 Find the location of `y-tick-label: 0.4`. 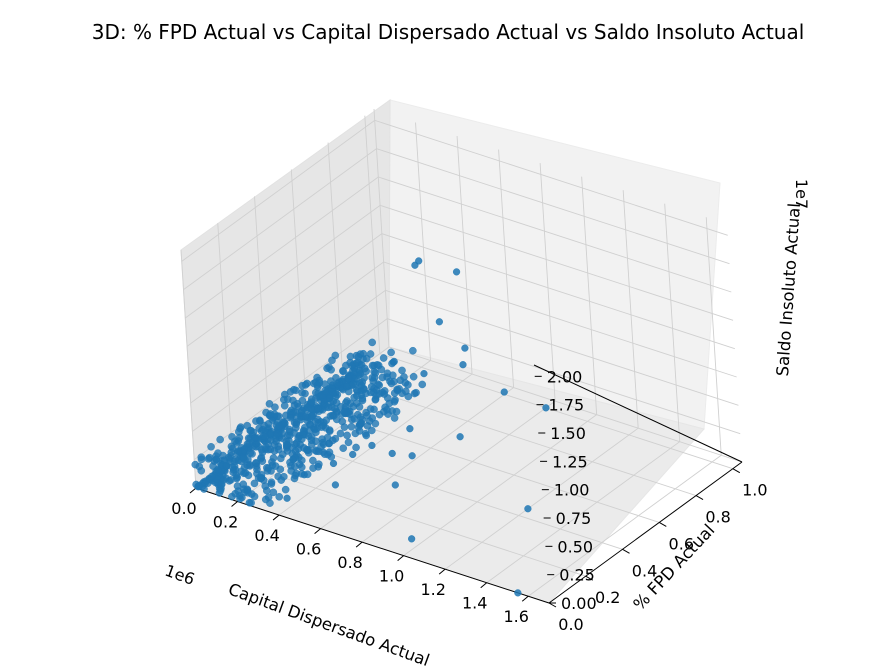

y-tick-label: 0.4 is located at coordinates (644, 570).